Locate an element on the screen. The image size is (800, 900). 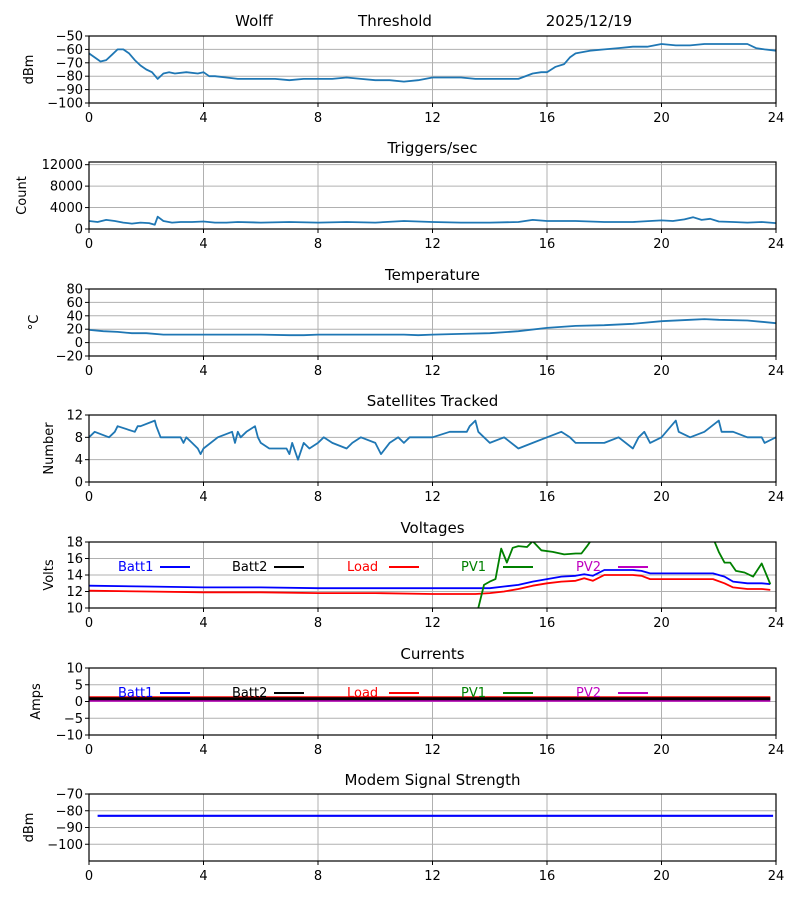
y-tick-label: 20 is located at coordinates (74, 330).